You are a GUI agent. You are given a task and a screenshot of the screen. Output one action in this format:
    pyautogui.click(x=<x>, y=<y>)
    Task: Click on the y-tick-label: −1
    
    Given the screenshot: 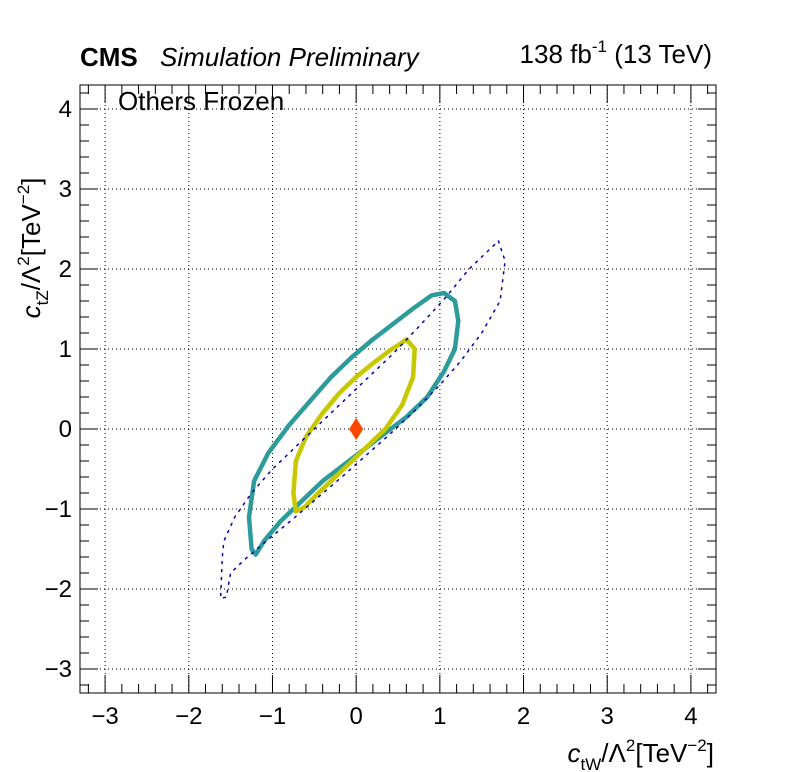 What is the action you would take?
    pyautogui.click(x=58, y=509)
    